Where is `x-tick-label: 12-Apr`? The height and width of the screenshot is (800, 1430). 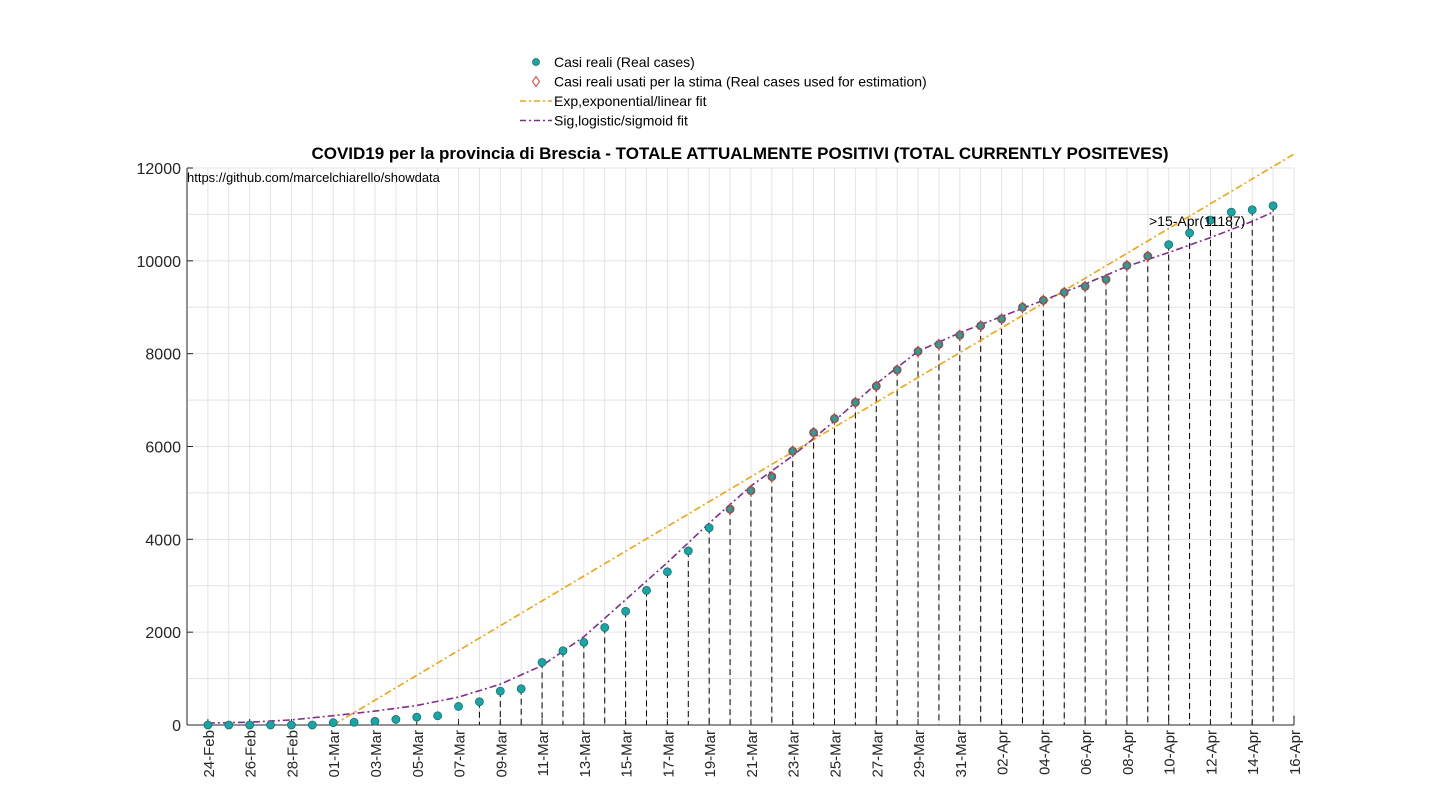 x-tick-label: 12-Apr is located at coordinates (1211, 752).